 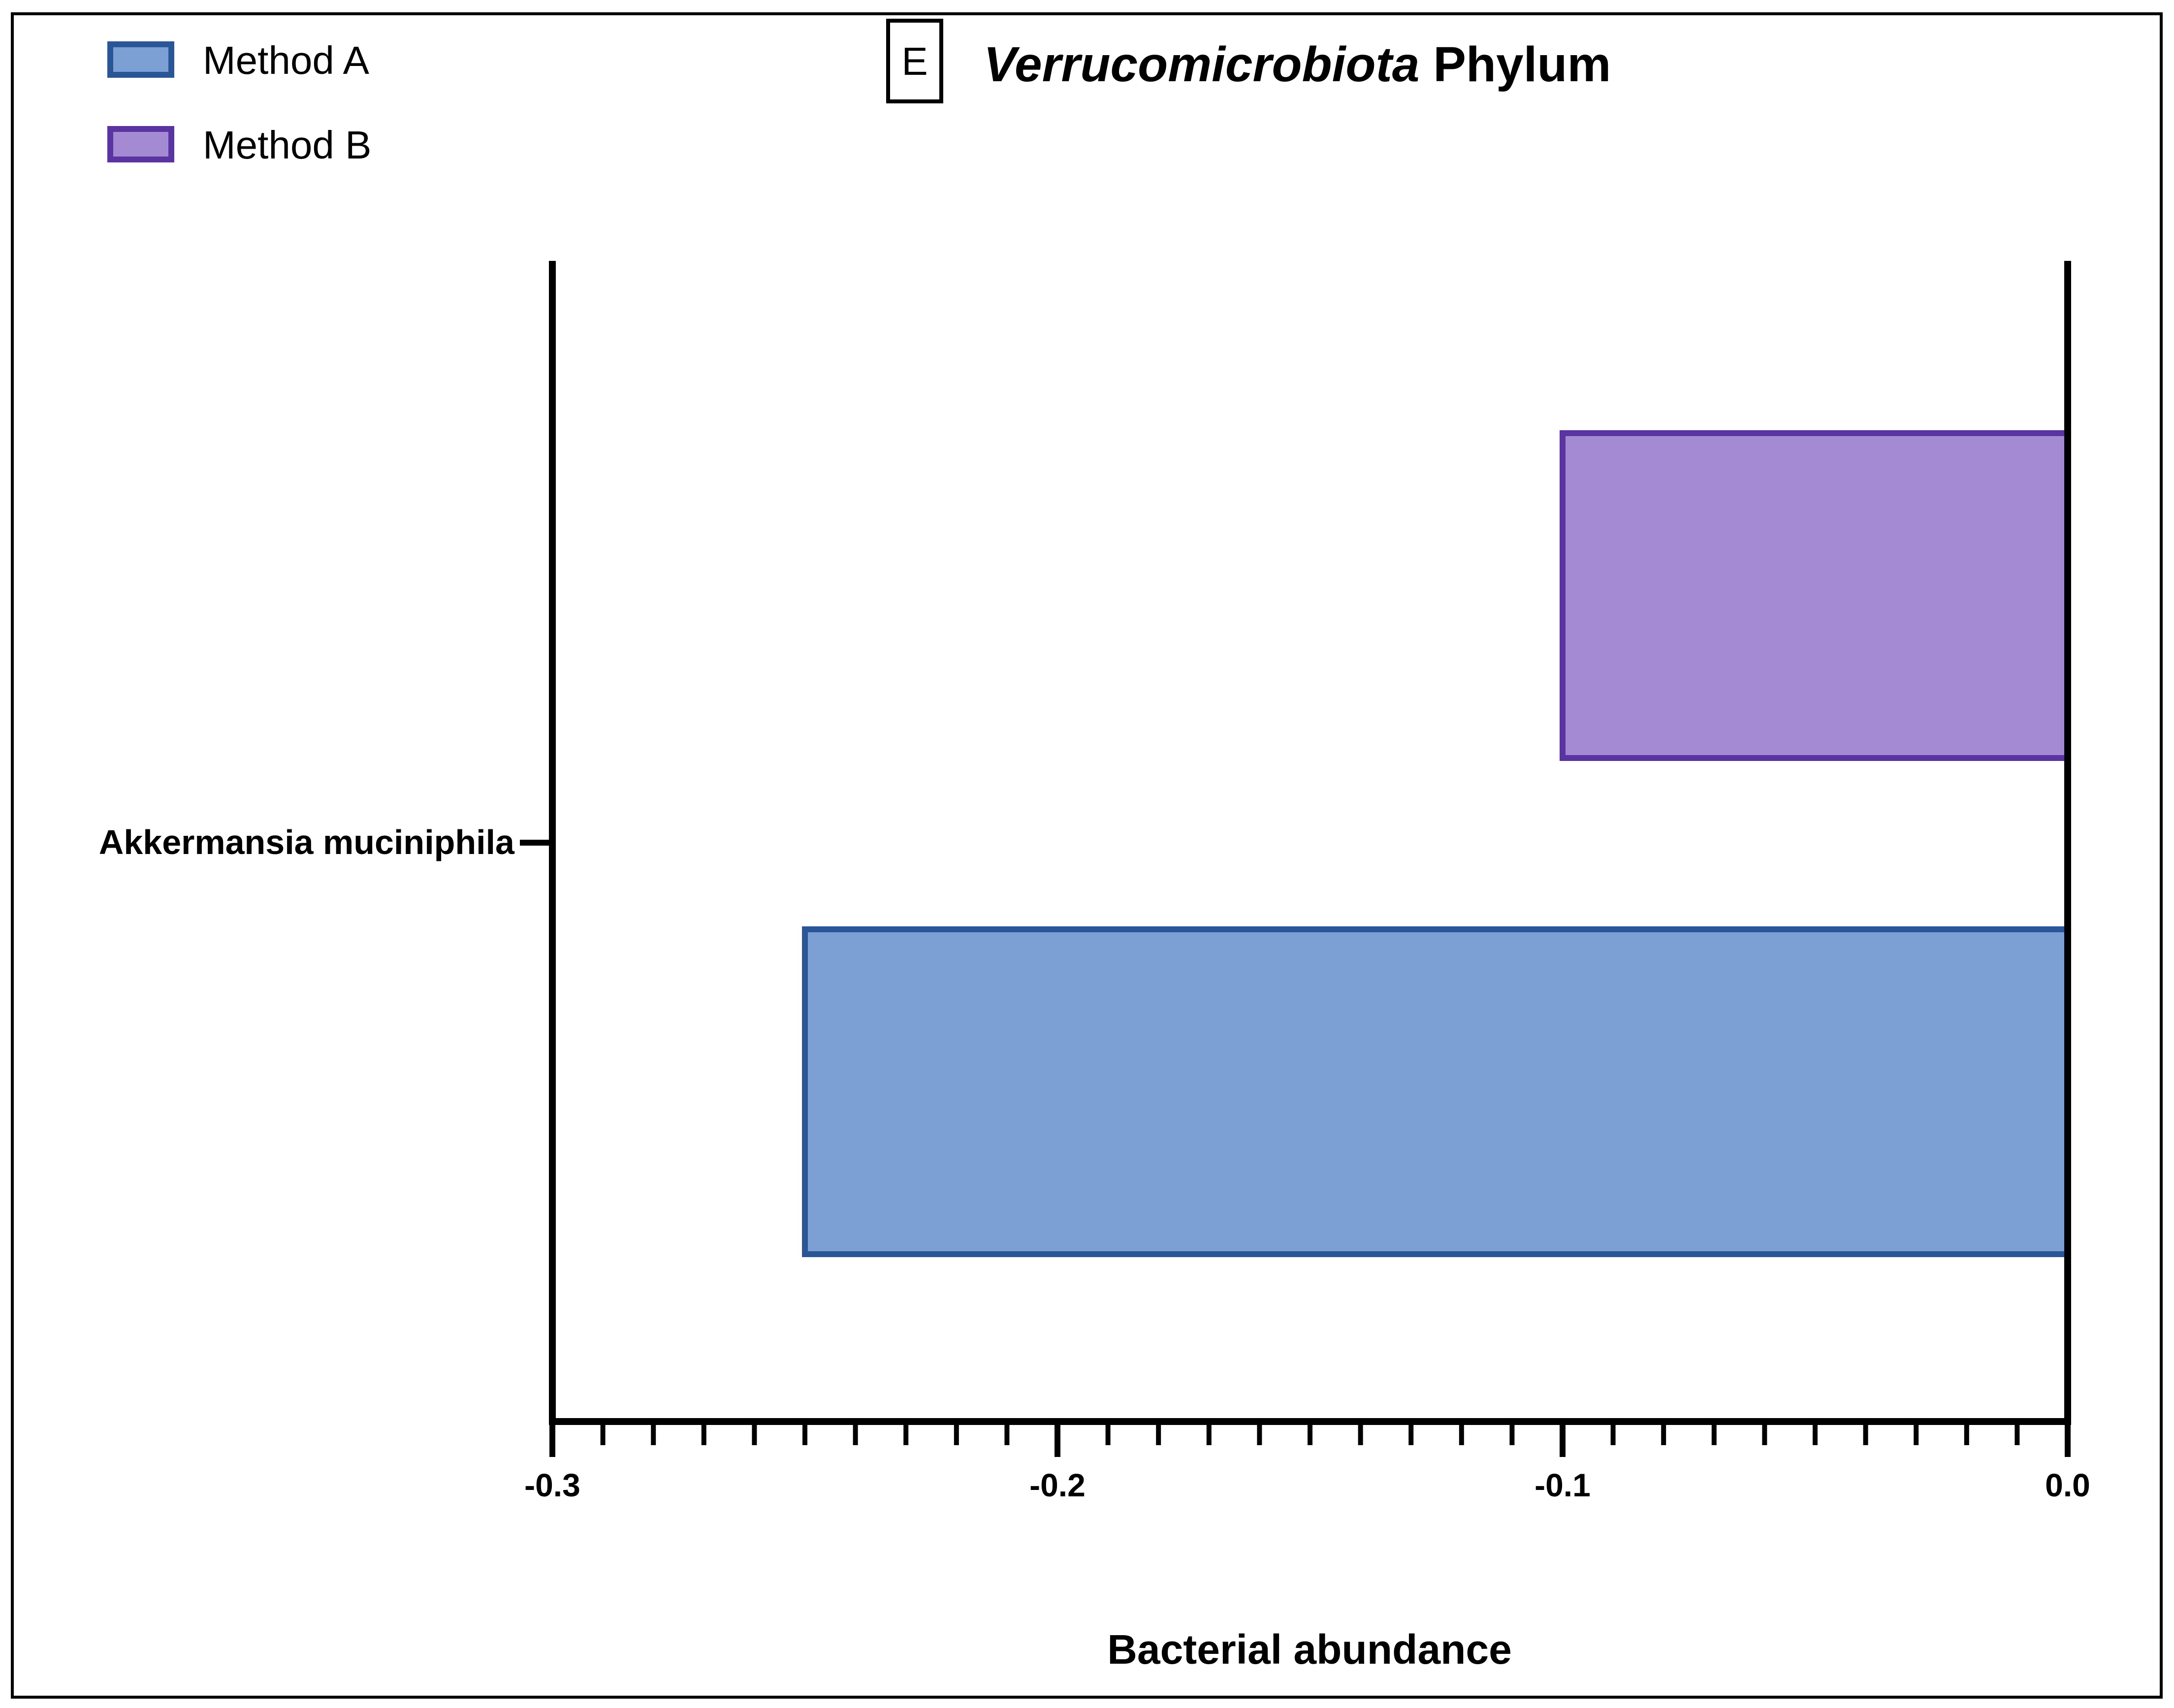 I want to click on x-tick-label: -0.1, so click(x=1563, y=1485).